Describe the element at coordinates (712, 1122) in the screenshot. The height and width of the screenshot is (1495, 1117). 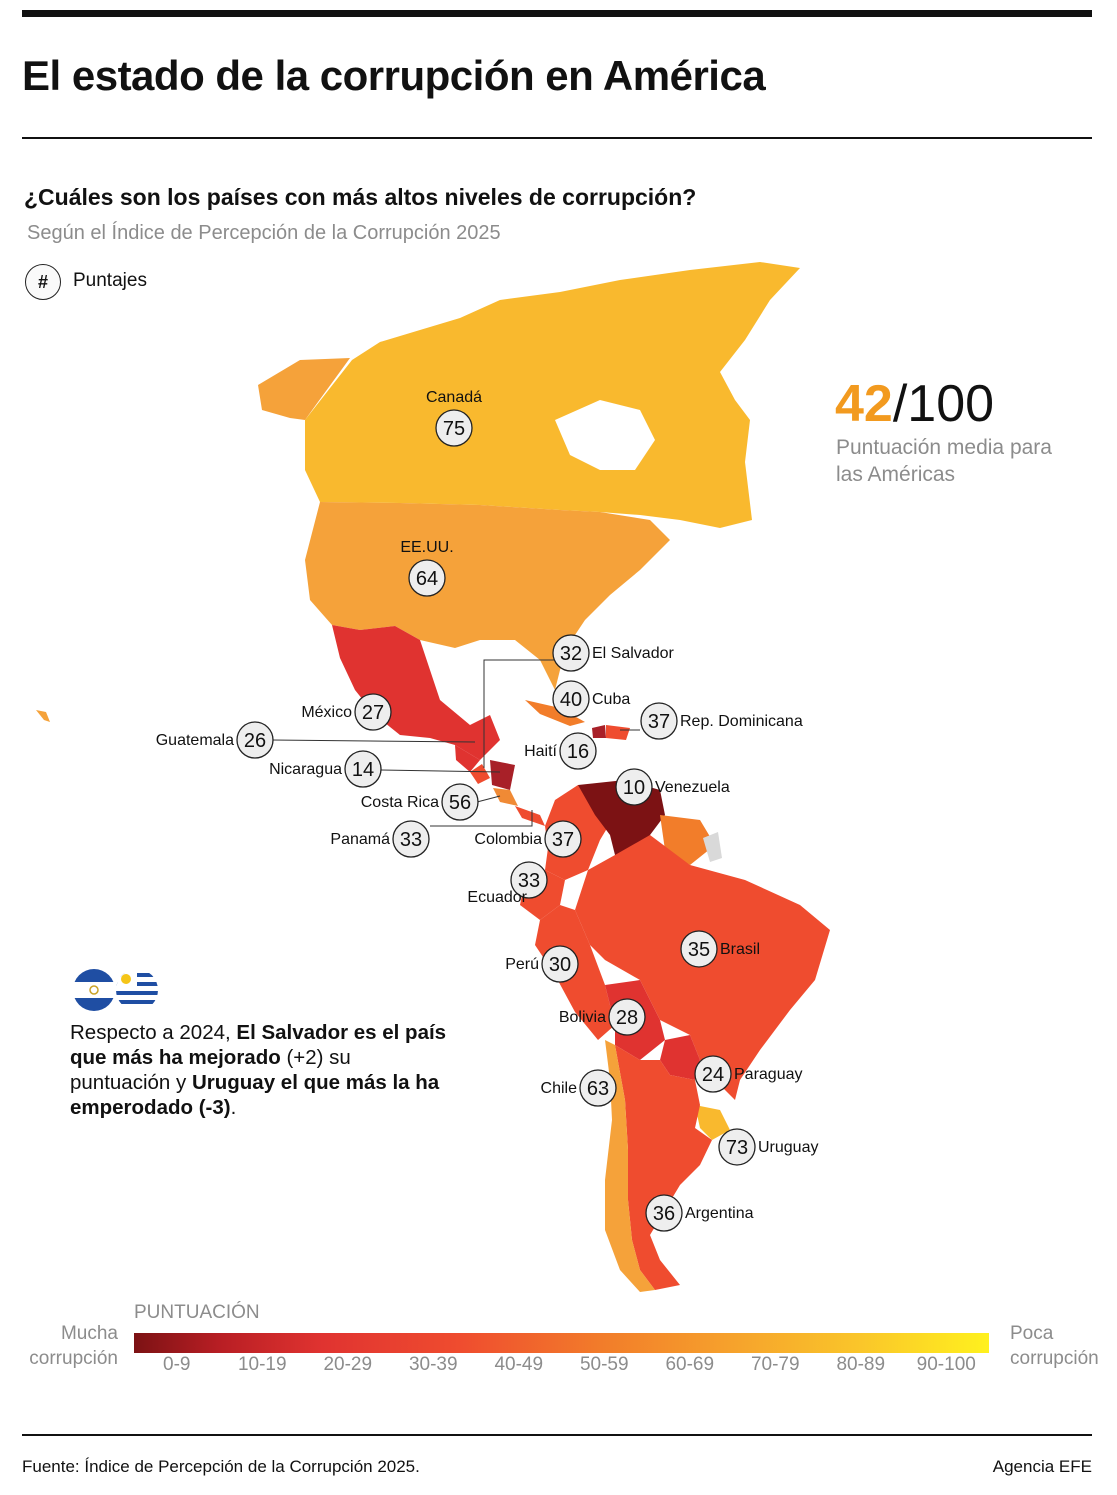
I see `uruguay-shape` at that location.